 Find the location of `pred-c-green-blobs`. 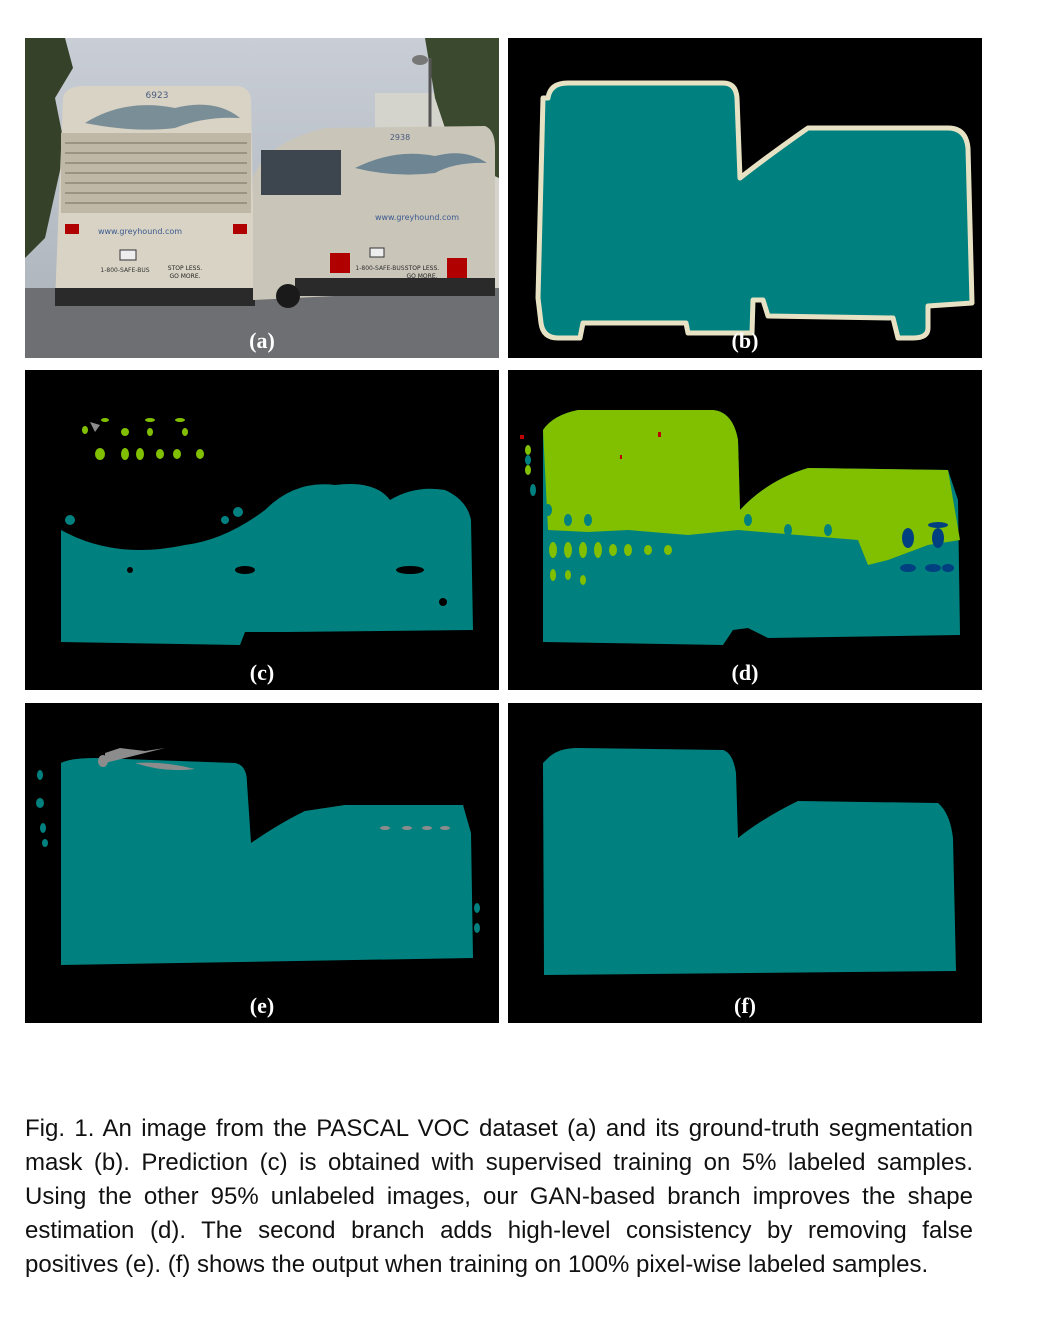

pred-c-green-blobs is located at coordinates (143, 439).